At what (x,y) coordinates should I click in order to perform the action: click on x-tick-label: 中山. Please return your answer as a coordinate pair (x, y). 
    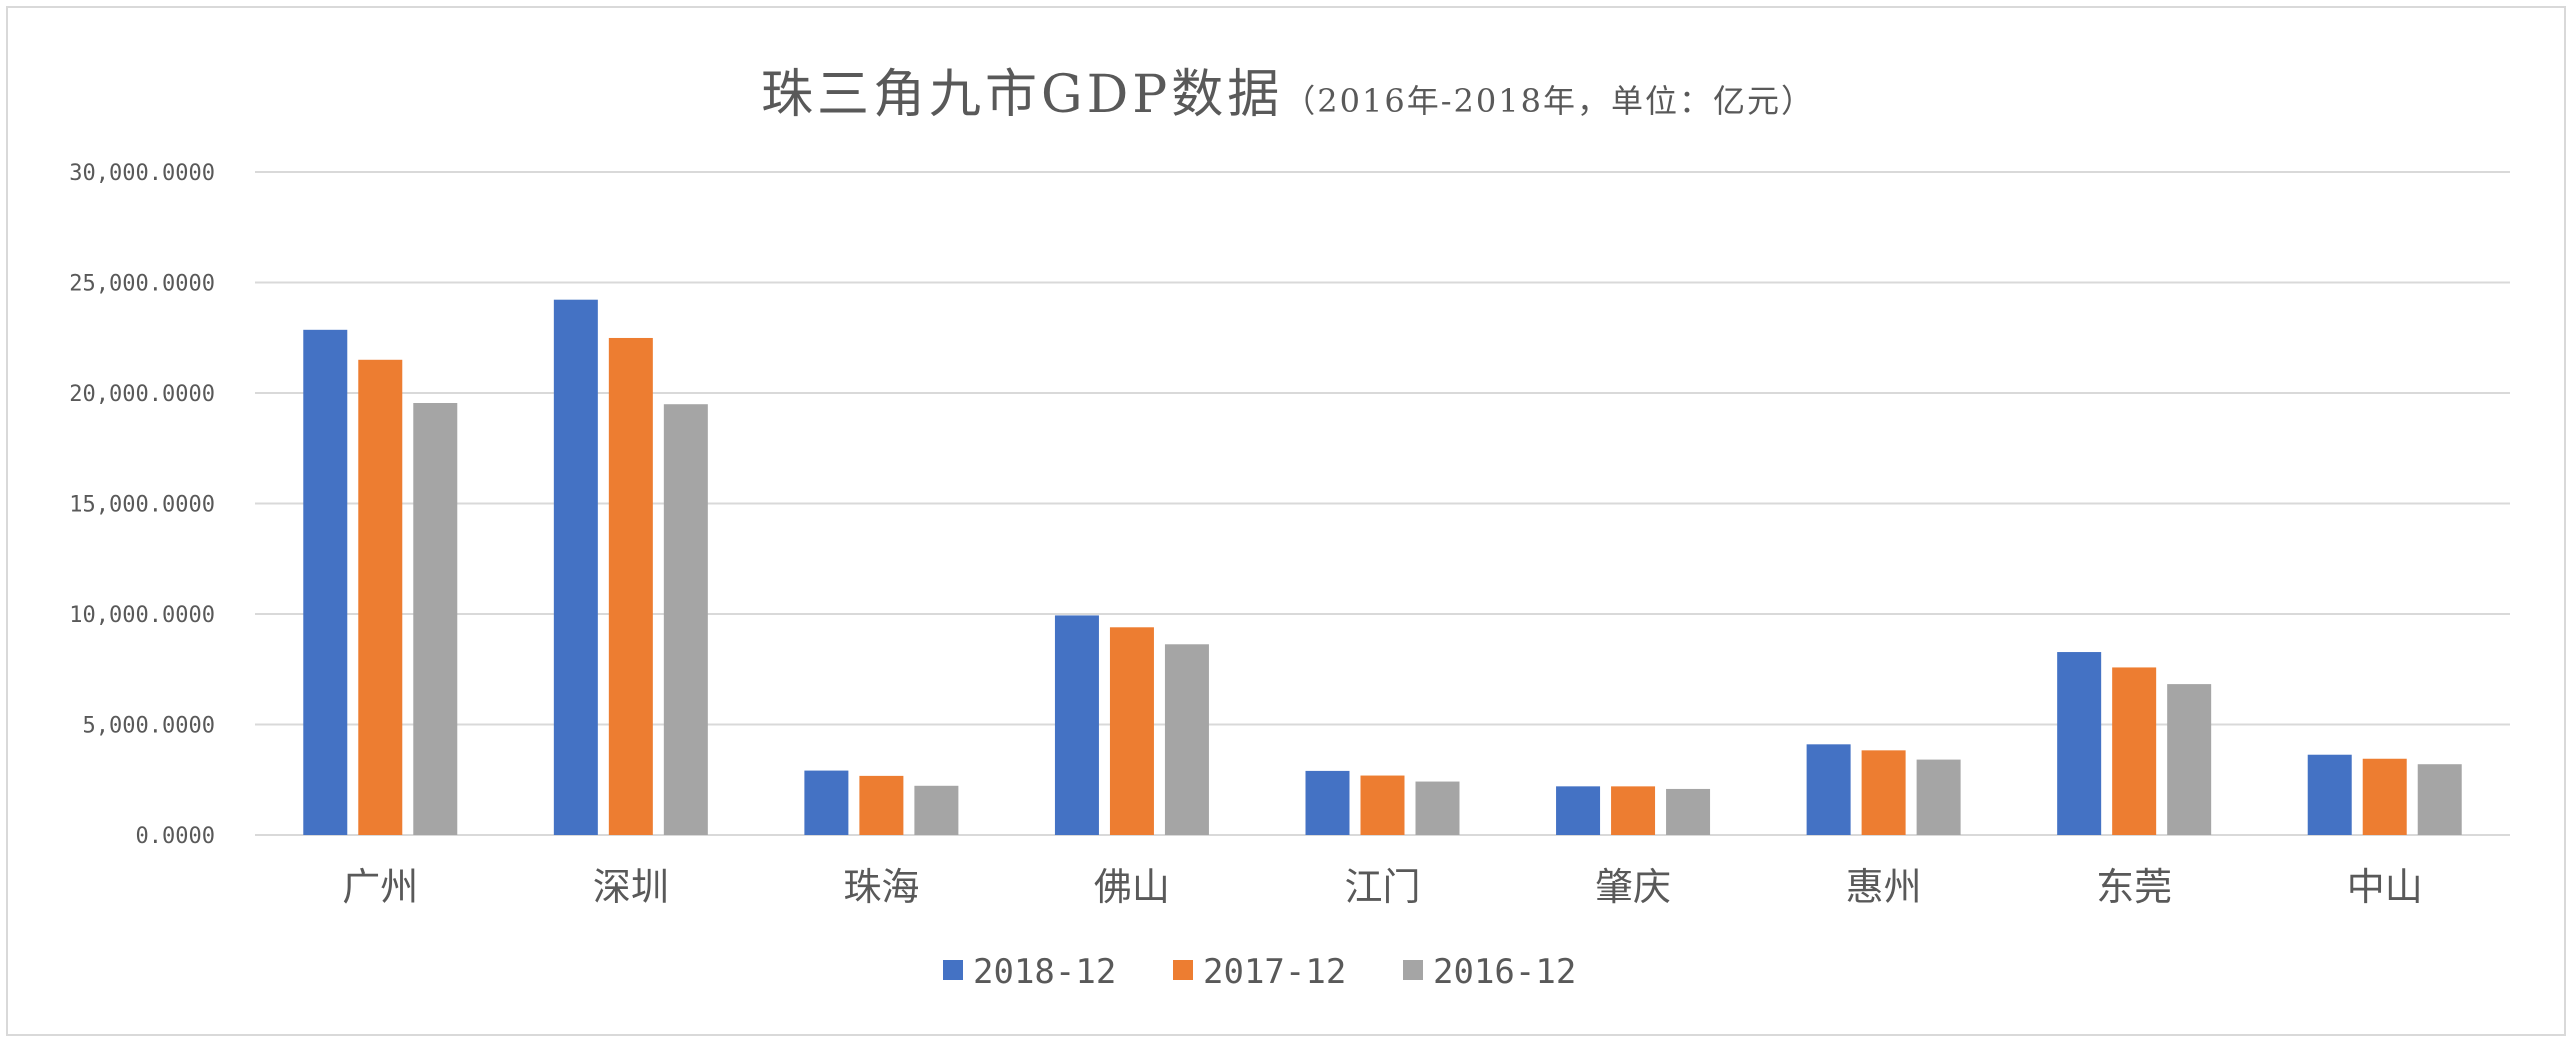
    Looking at the image, I should click on (2385, 887).